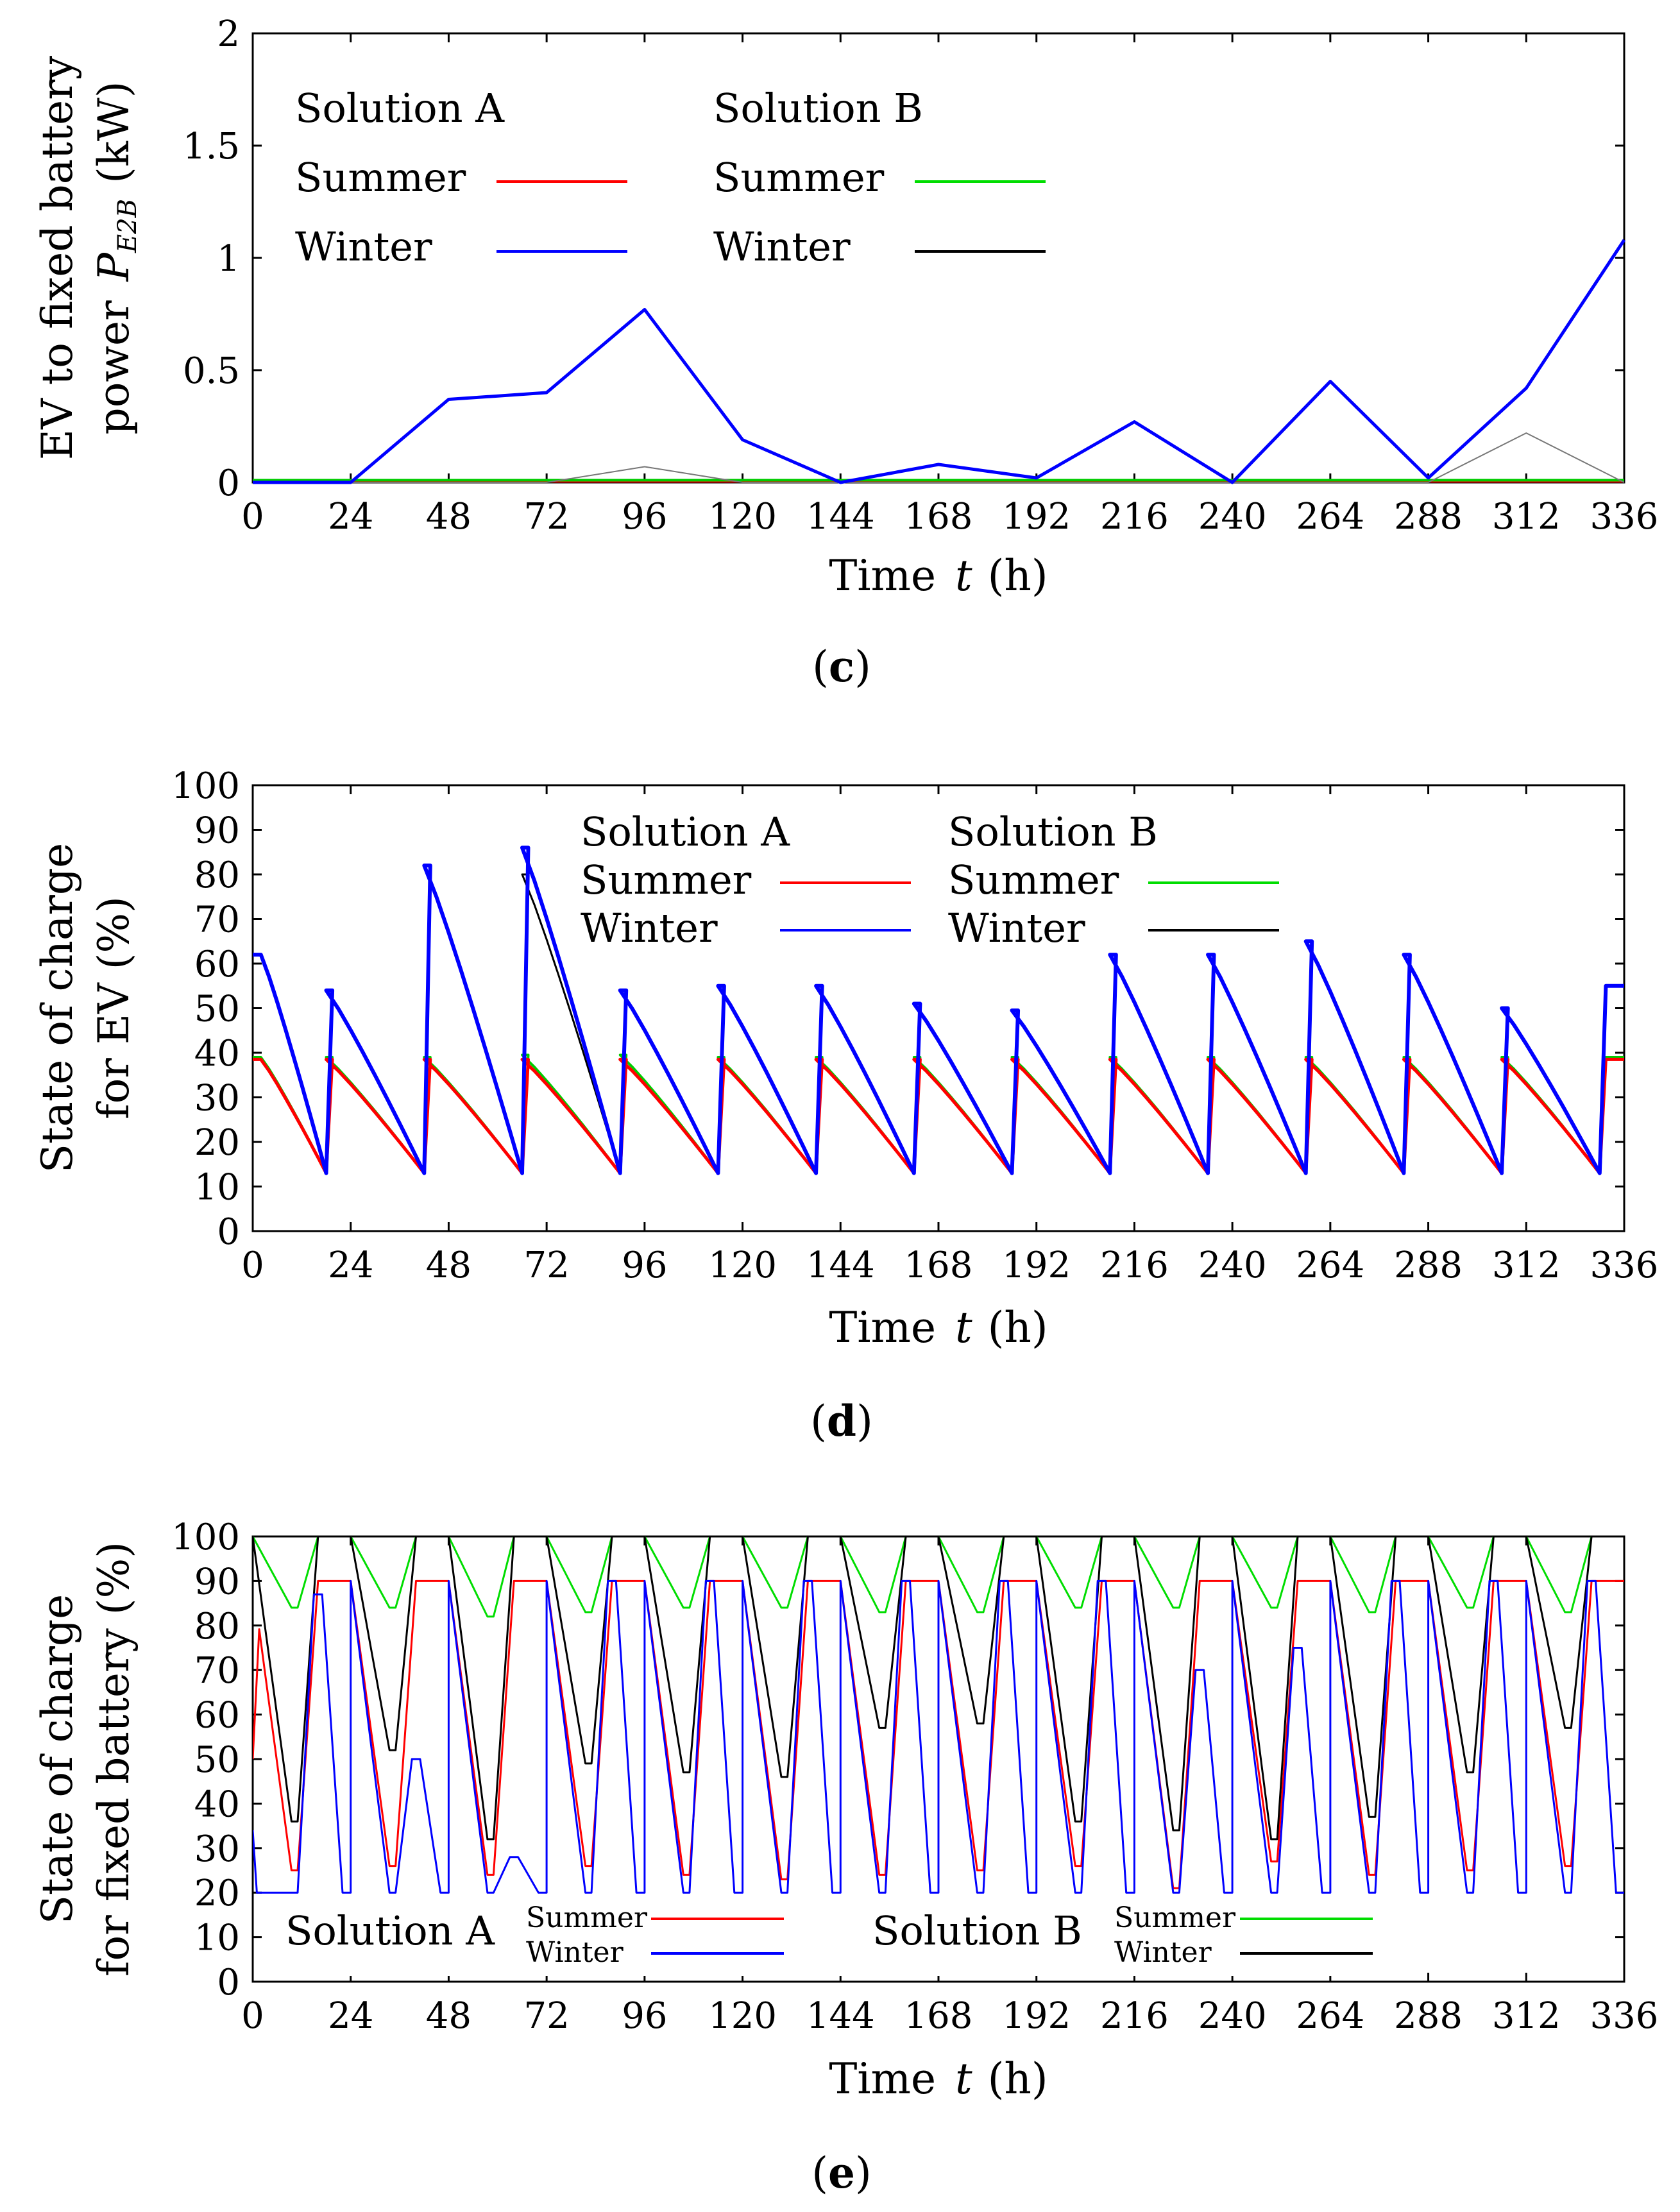 Image resolution: width=1680 pixels, height=2212 pixels. What do you see at coordinates (939, 575) in the screenshot?
I see `xlabel-c: Time t (h)` at bounding box center [939, 575].